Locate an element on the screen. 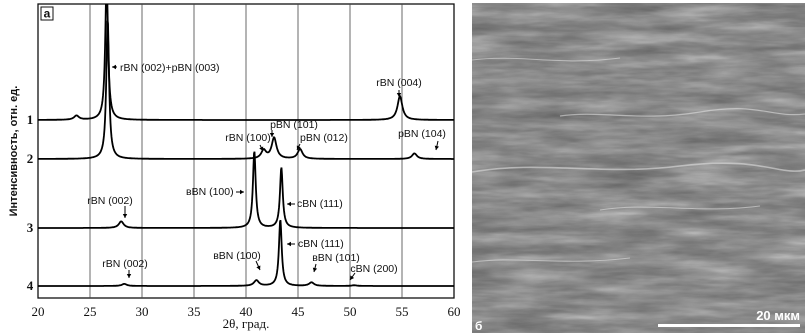  peak-annotation: cBN (200) is located at coordinates (373, 272).